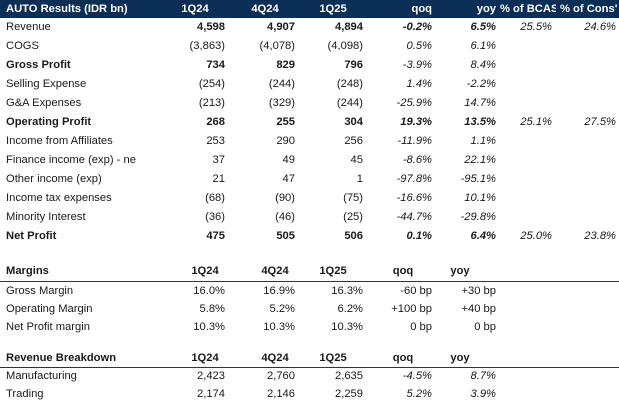  Describe the element at coordinates (483, 236) in the screenshot. I see `value-yoy: 6.4%` at that location.